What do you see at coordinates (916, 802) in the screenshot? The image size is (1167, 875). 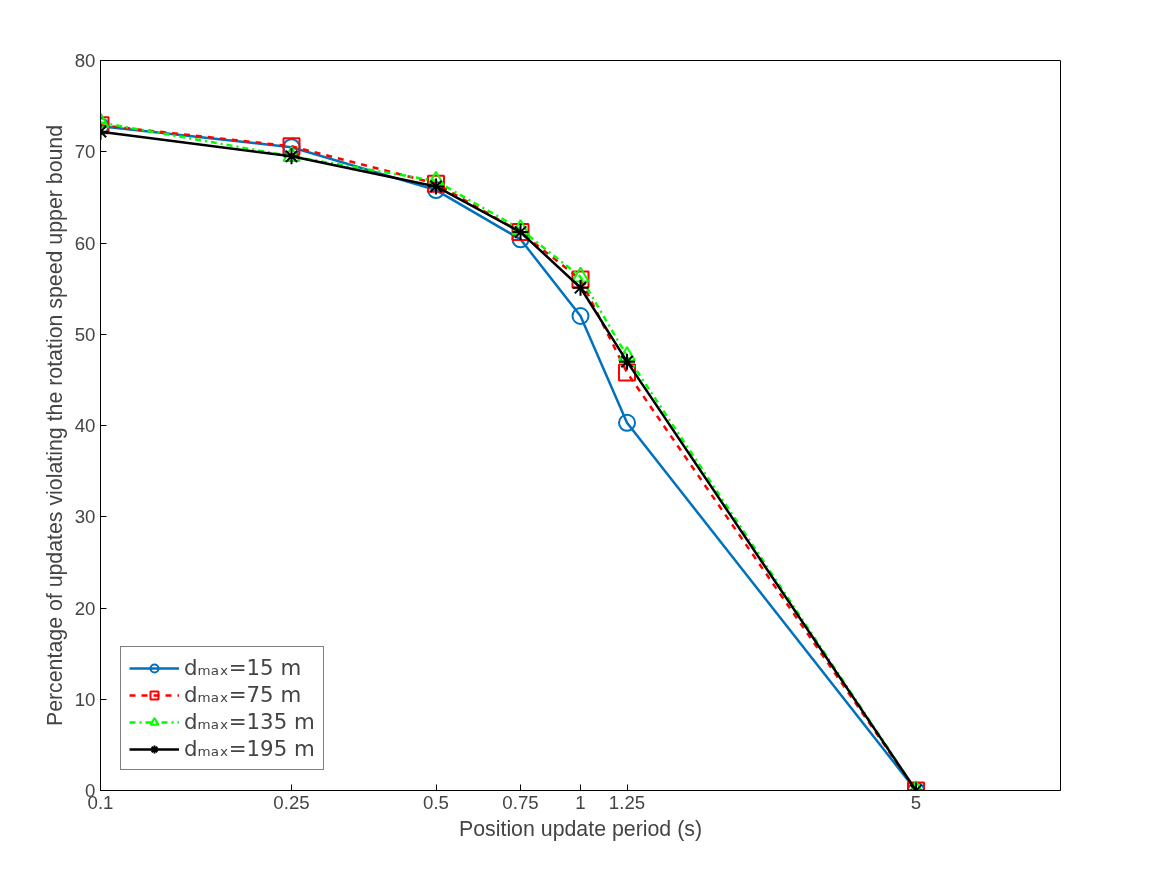 I see `x-tick-label: 5` at bounding box center [916, 802].